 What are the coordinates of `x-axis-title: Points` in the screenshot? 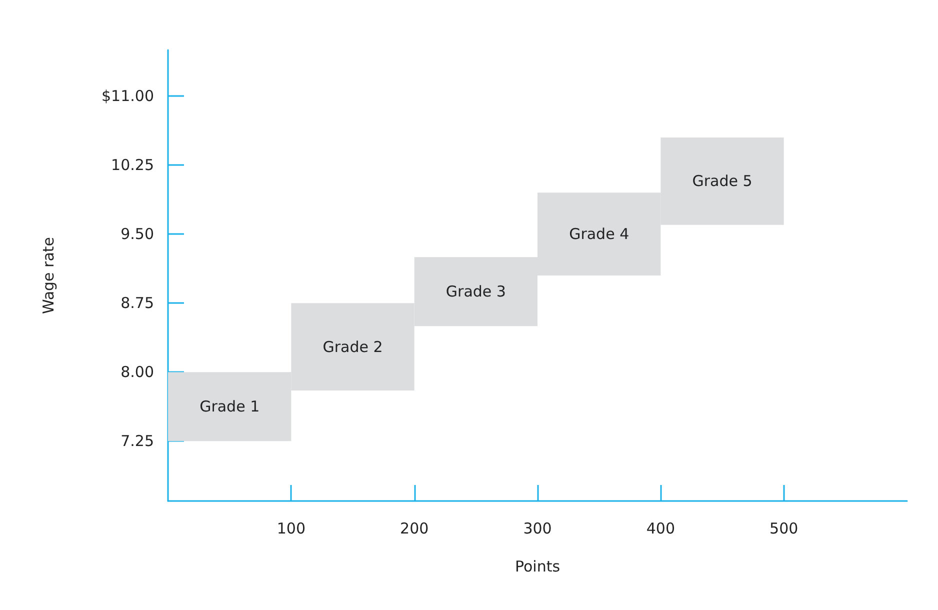 It's located at (537, 567).